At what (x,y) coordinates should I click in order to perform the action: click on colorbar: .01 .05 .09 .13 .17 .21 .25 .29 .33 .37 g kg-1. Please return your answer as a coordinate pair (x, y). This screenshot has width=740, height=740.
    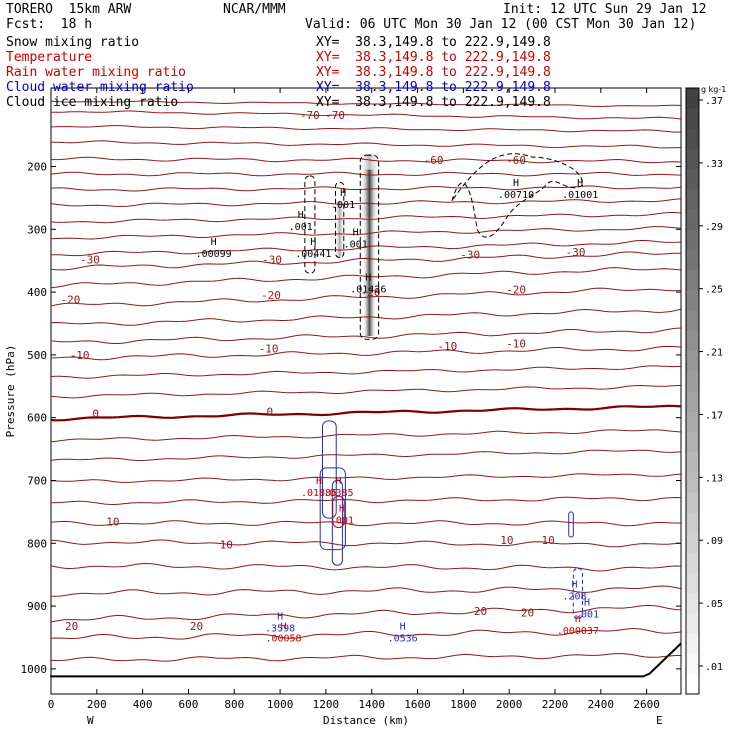
    Looking at the image, I should click on (705, 390).